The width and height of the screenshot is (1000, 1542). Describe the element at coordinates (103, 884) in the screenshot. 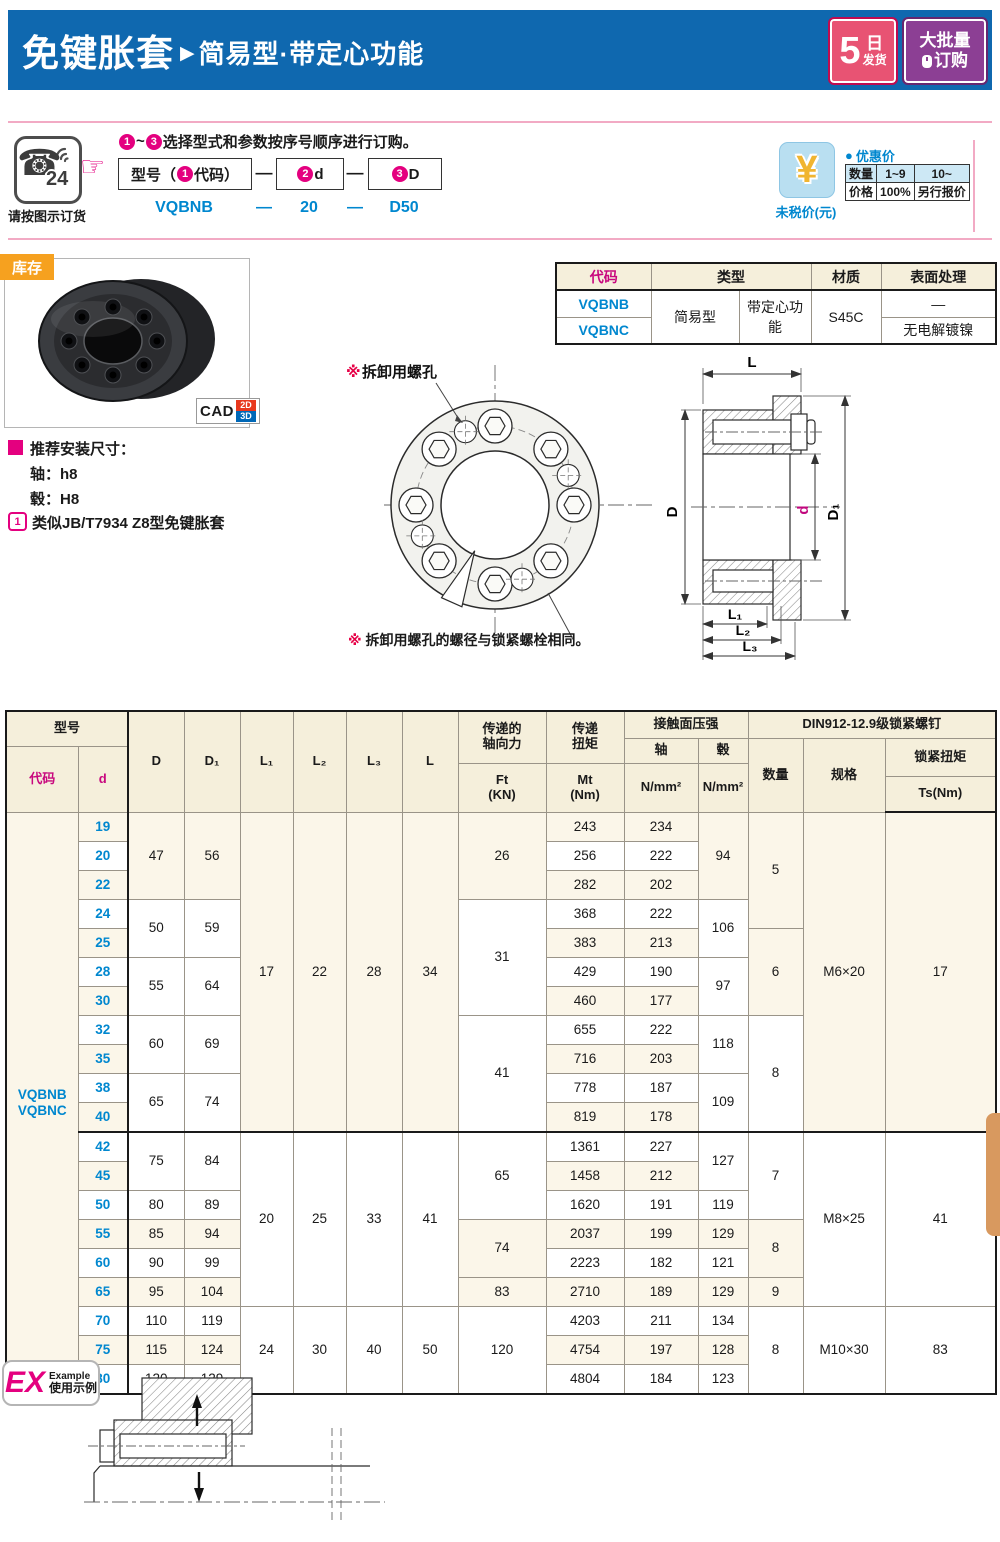

I see `table-cell: 22` at that location.